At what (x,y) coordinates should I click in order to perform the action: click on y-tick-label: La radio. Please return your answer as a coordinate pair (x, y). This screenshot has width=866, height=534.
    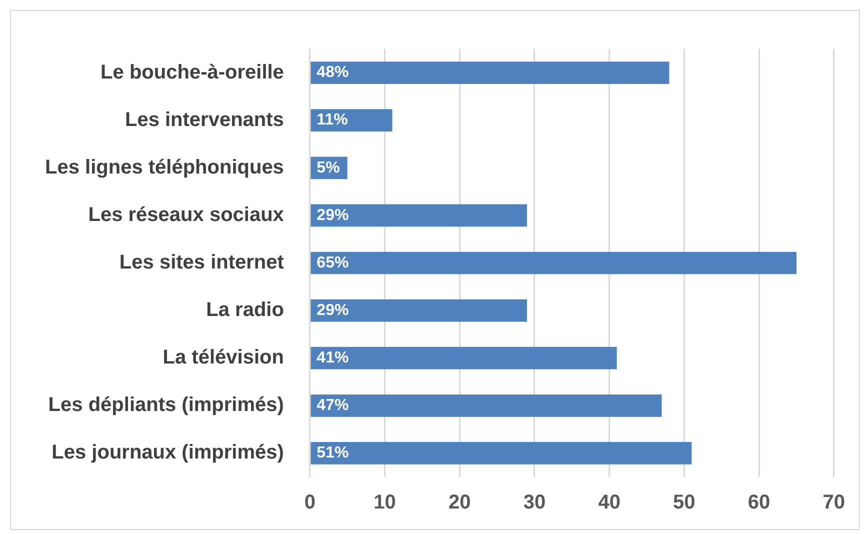
    Looking at the image, I should click on (245, 310).